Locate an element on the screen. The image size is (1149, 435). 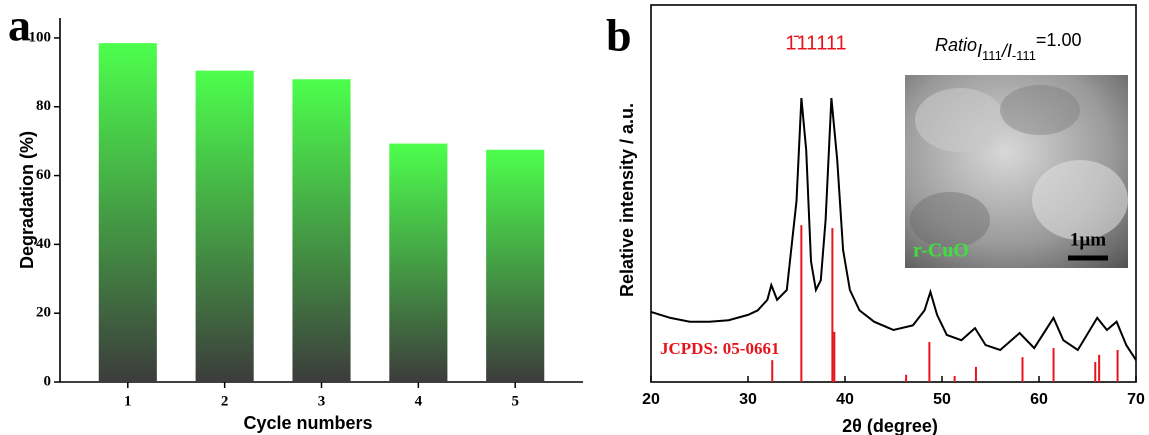
x-tick-label: 4 is located at coordinates (419, 401).